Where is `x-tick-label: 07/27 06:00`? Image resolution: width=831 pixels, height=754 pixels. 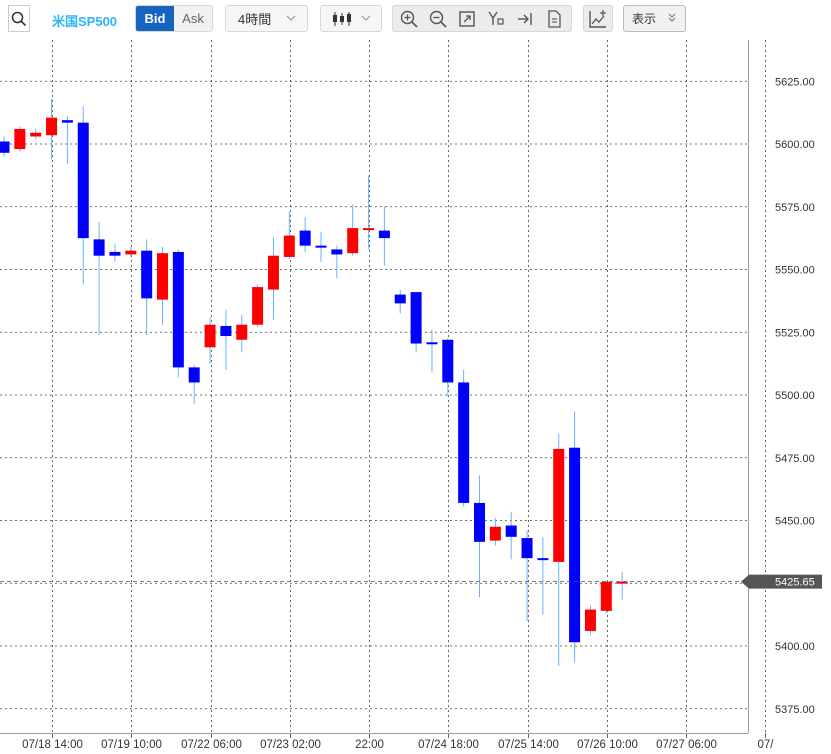
x-tick-label: 07/27 06:00 is located at coordinates (686, 745).